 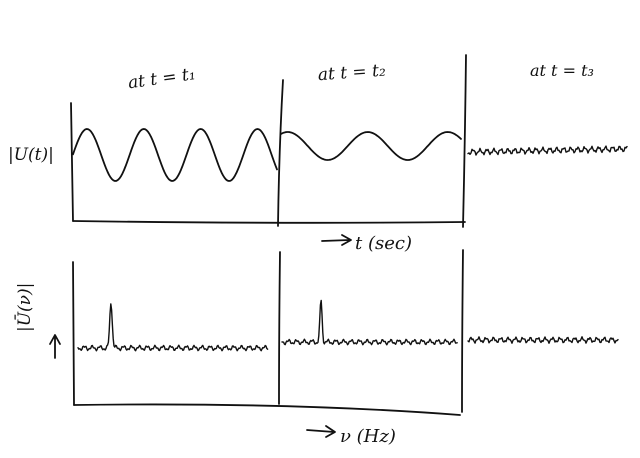 What do you see at coordinates (73, 333) in the screenshot?
I see `bottom-y-axis` at bounding box center [73, 333].